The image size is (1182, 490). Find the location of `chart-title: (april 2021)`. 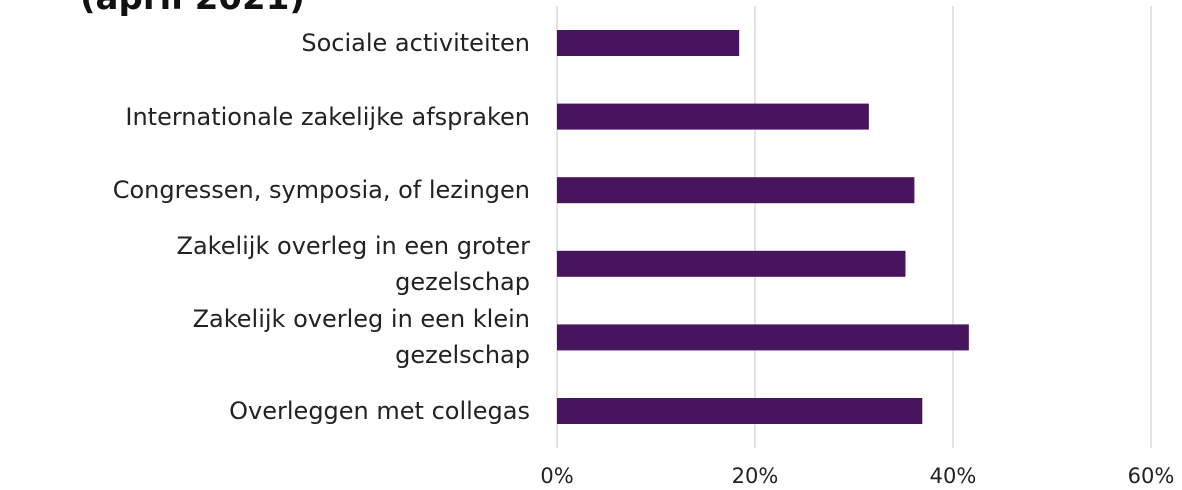

chart-title: (april 2021) is located at coordinates (192, 9).